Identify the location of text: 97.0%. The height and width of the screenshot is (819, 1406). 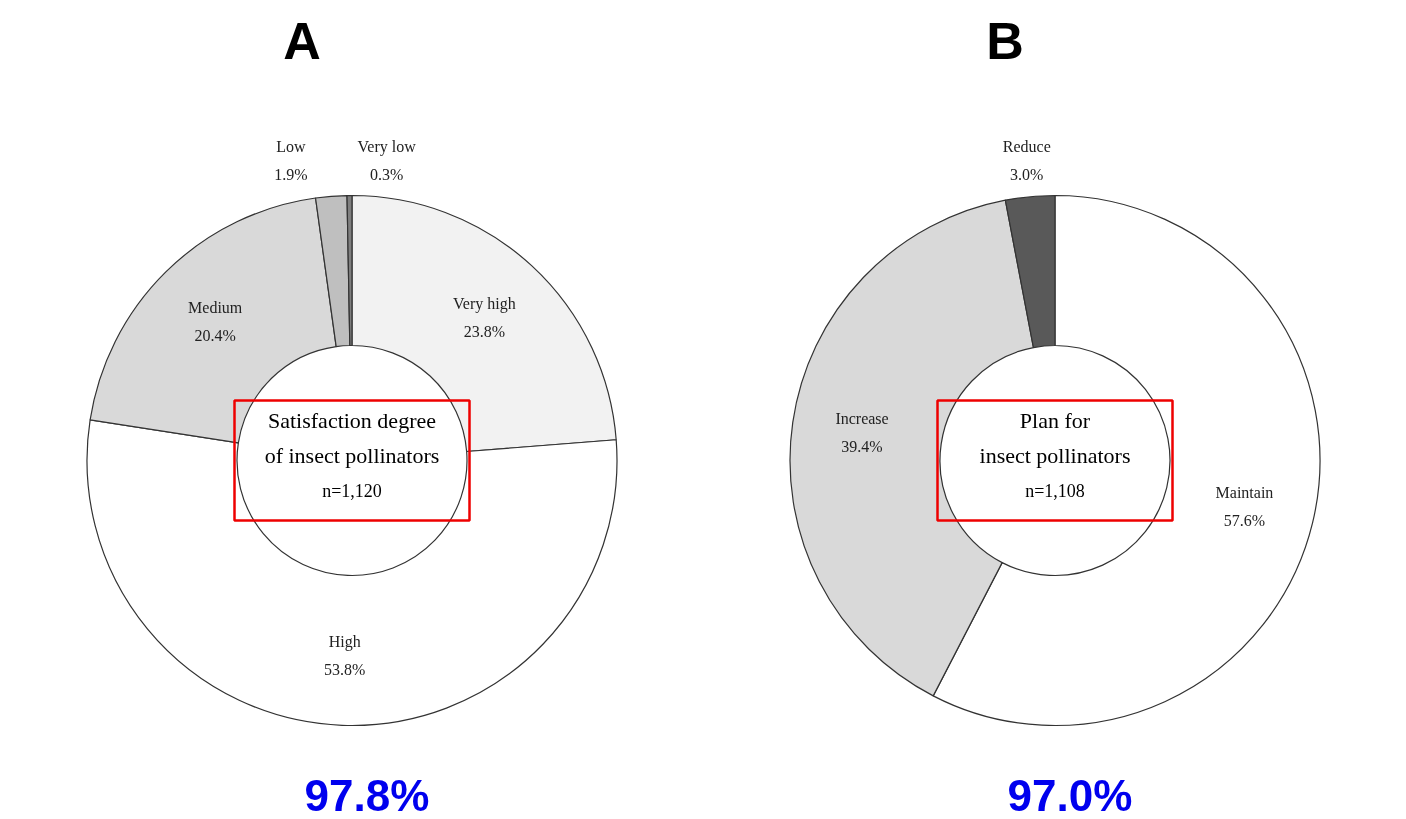
(1070, 795).